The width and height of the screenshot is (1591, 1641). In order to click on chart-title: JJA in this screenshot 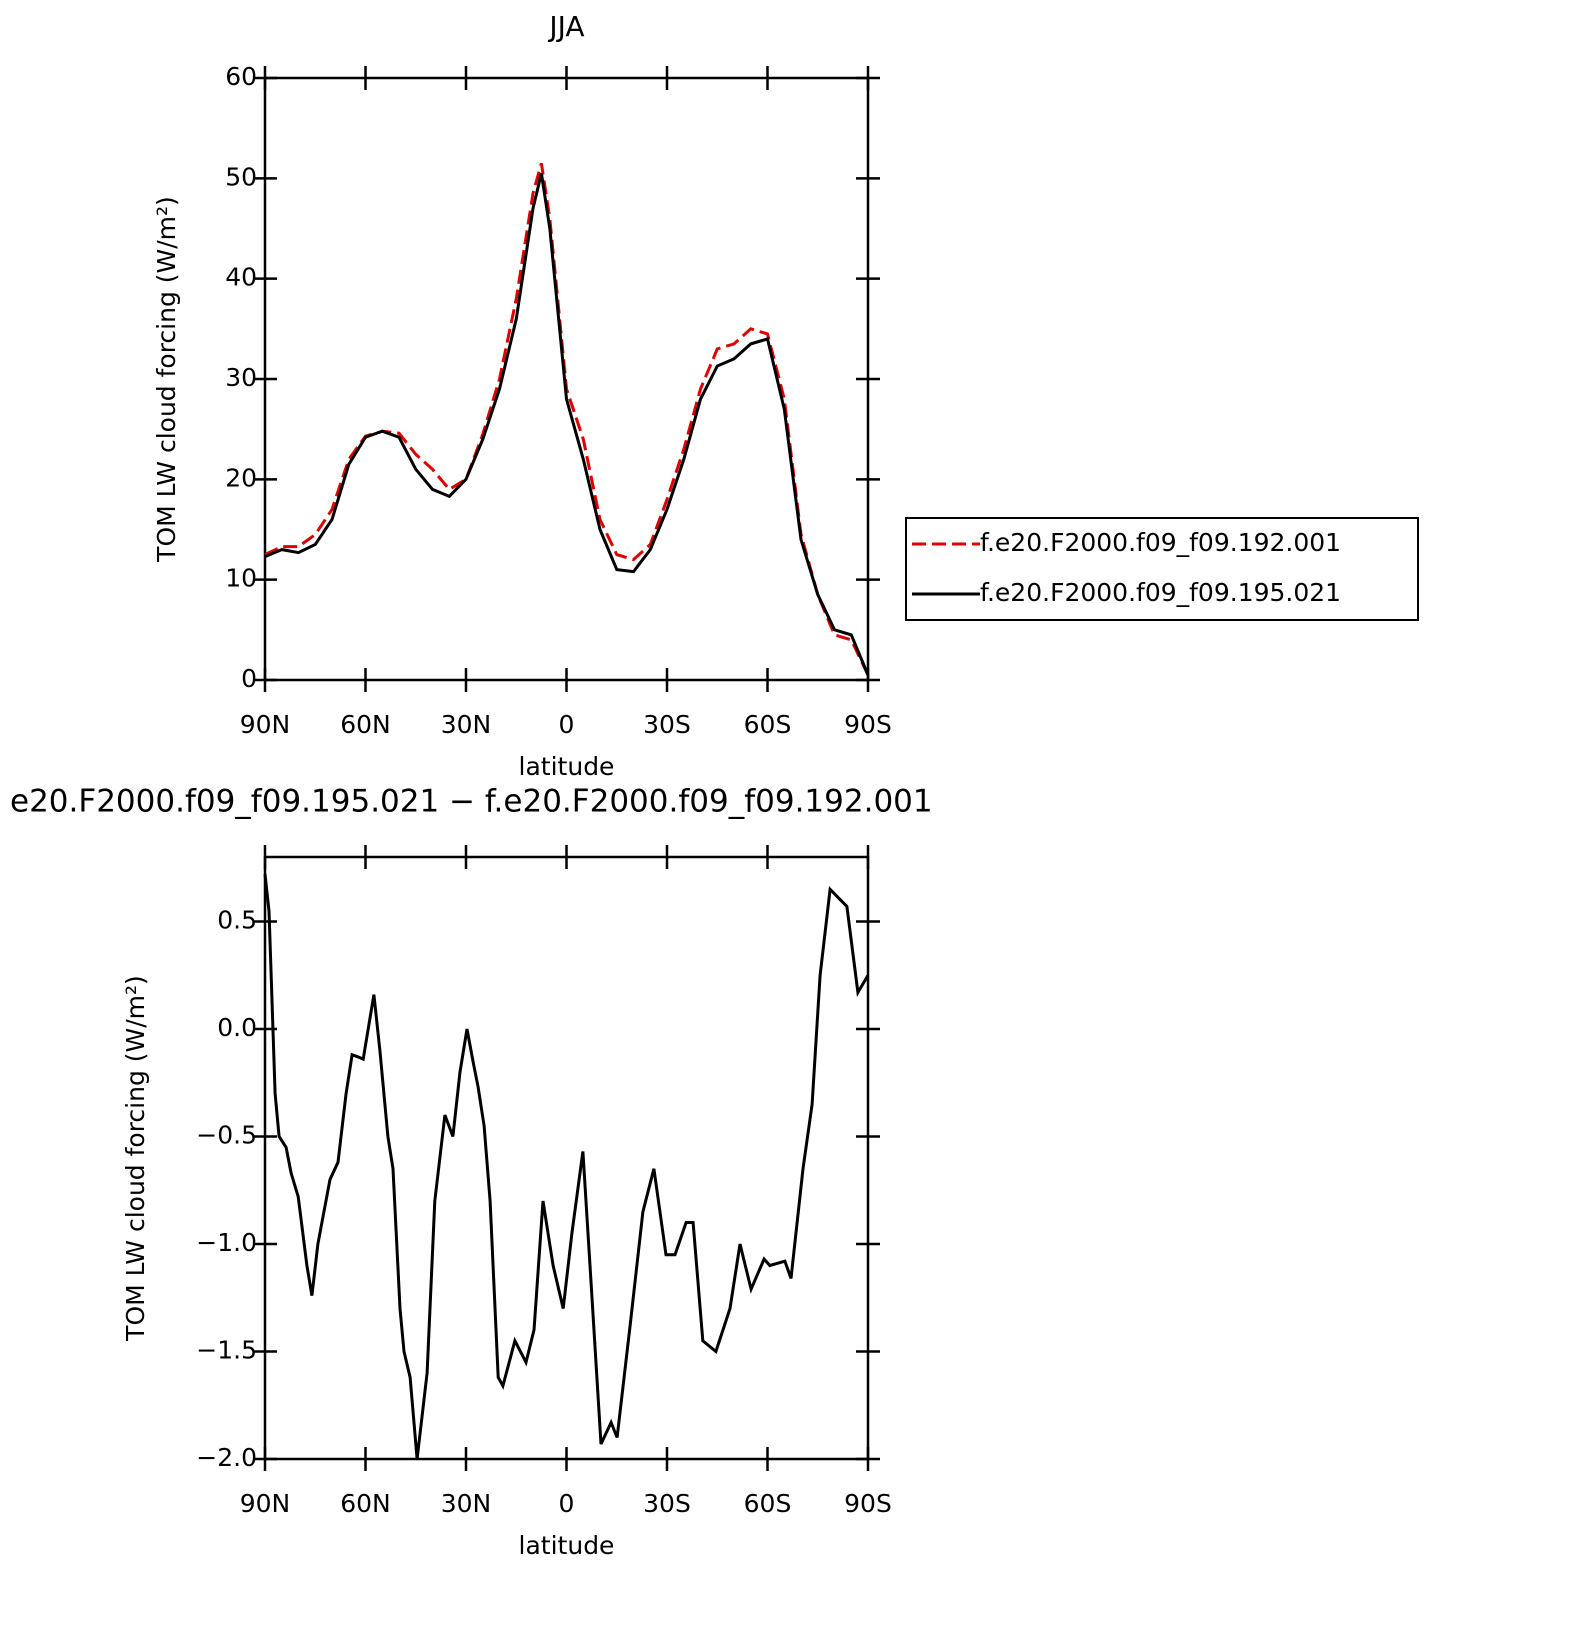, I will do `click(565, 26)`.